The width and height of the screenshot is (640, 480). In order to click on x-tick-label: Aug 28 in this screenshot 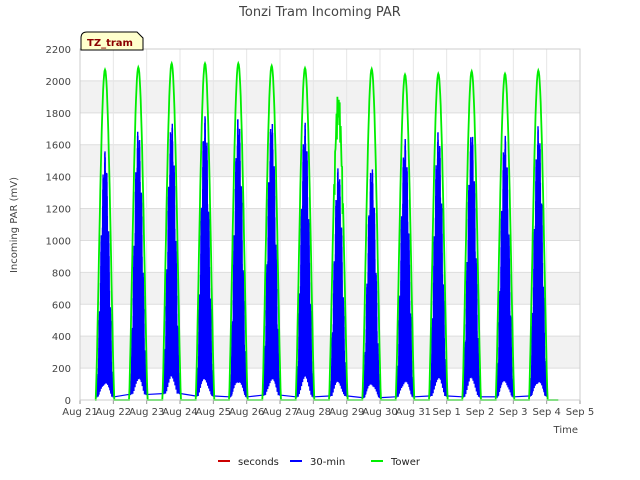, I will do `click(313, 412)`.